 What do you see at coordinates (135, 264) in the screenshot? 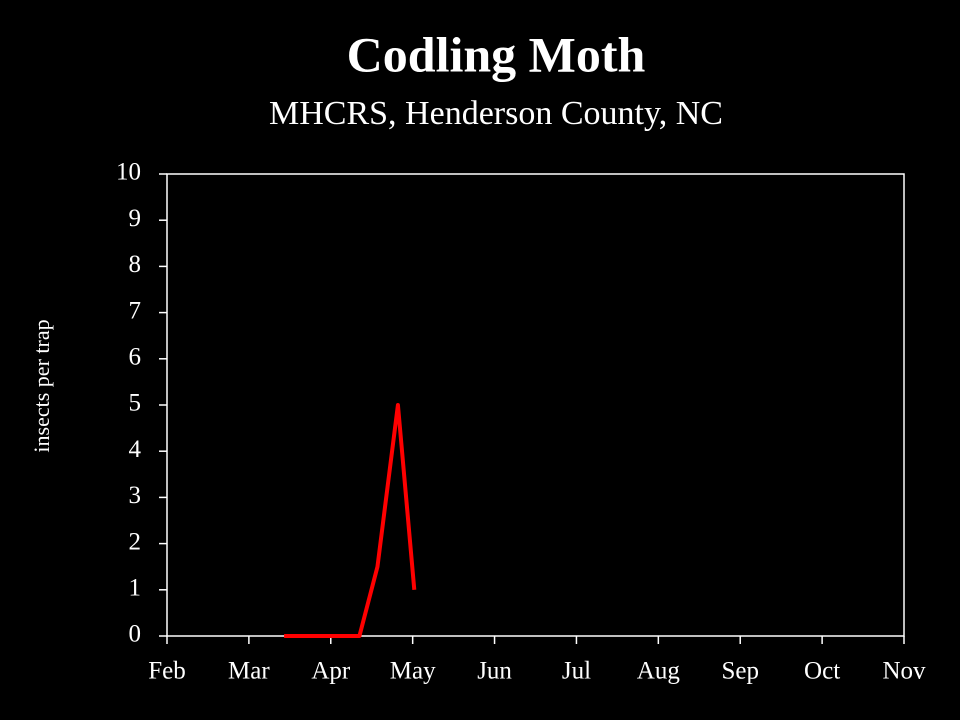
I see `y-tick-label: 8` at bounding box center [135, 264].